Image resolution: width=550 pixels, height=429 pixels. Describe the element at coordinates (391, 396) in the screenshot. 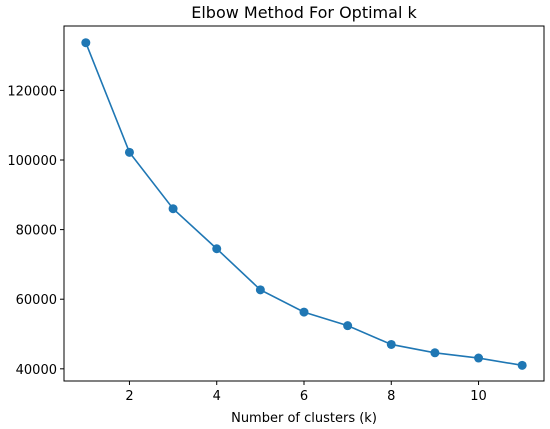

I see `x-tick-label: 8` at that location.